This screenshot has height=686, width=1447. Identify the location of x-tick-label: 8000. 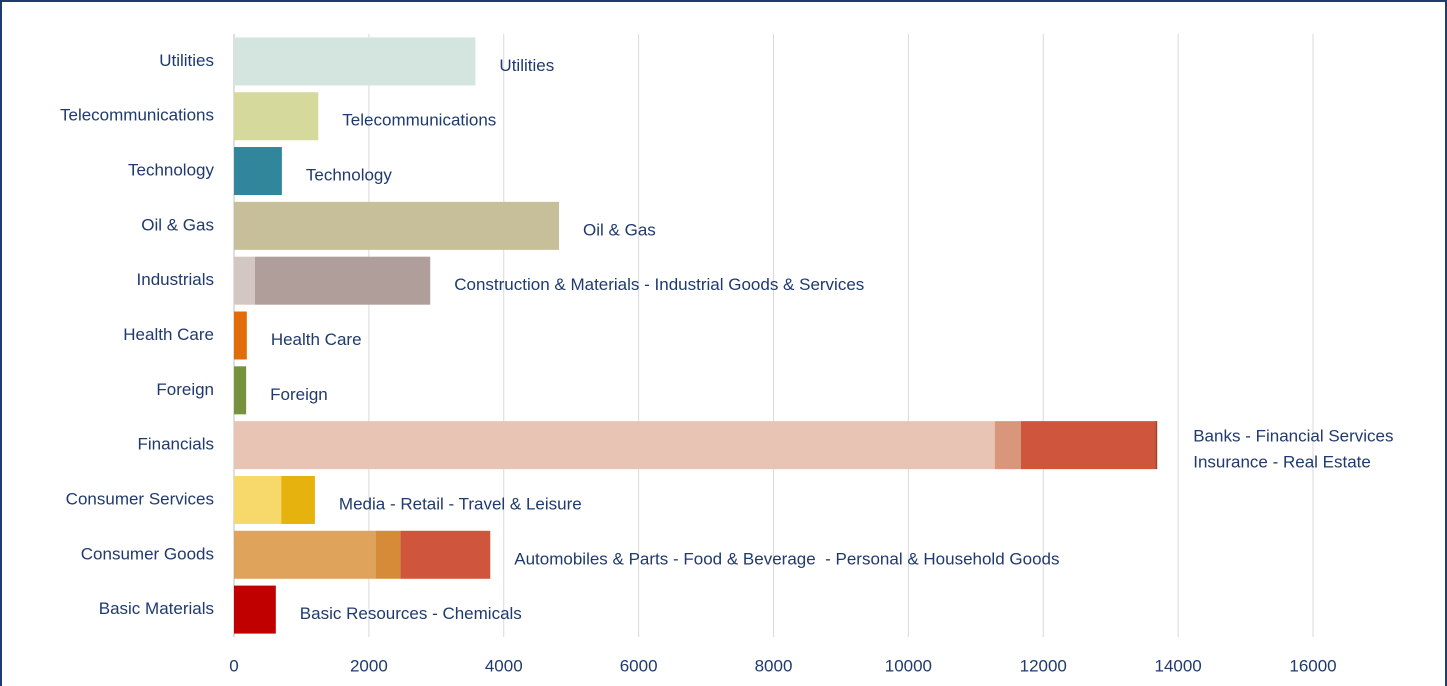
(774, 665).